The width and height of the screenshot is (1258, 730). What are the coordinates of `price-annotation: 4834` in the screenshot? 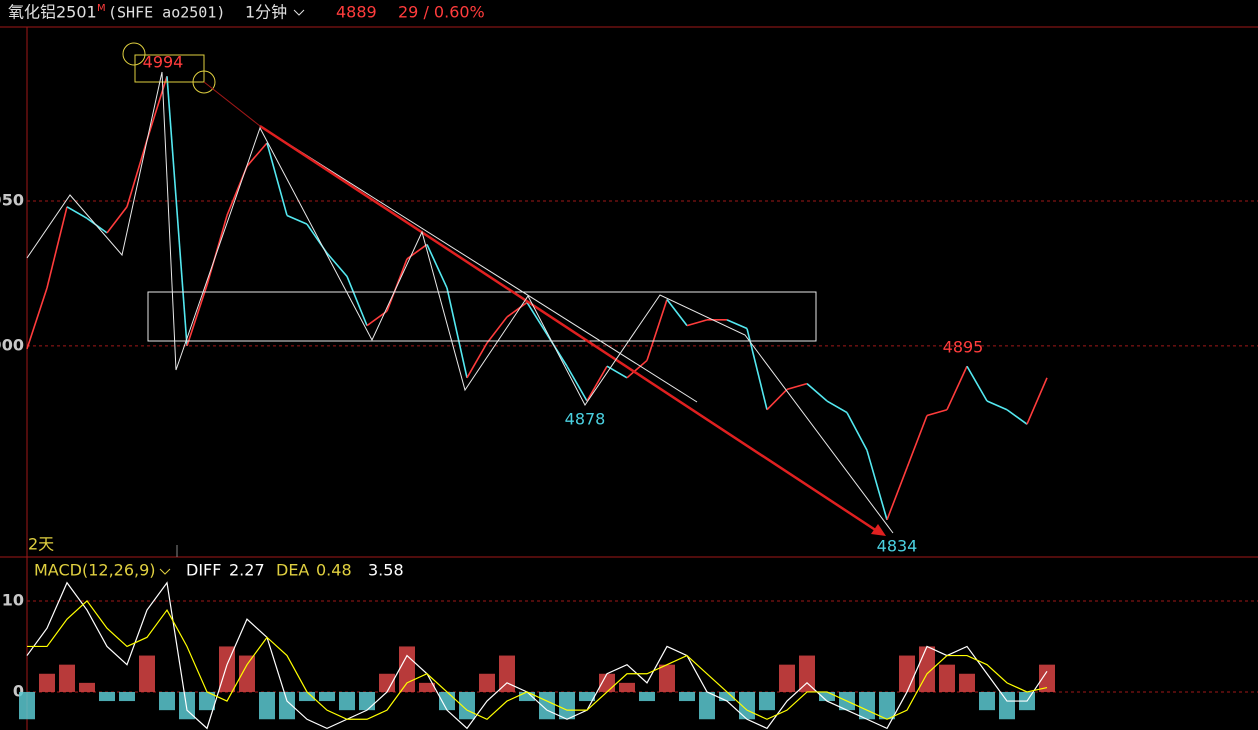 It's located at (897, 546).